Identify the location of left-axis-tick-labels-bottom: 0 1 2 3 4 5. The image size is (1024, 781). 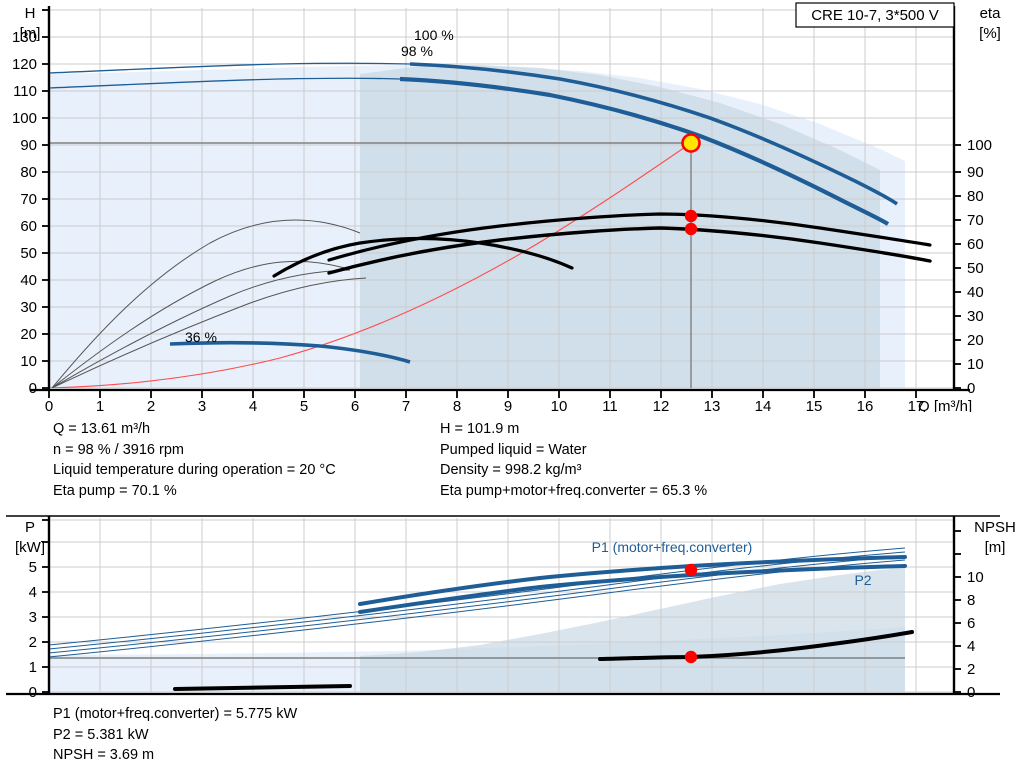
(33, 630).